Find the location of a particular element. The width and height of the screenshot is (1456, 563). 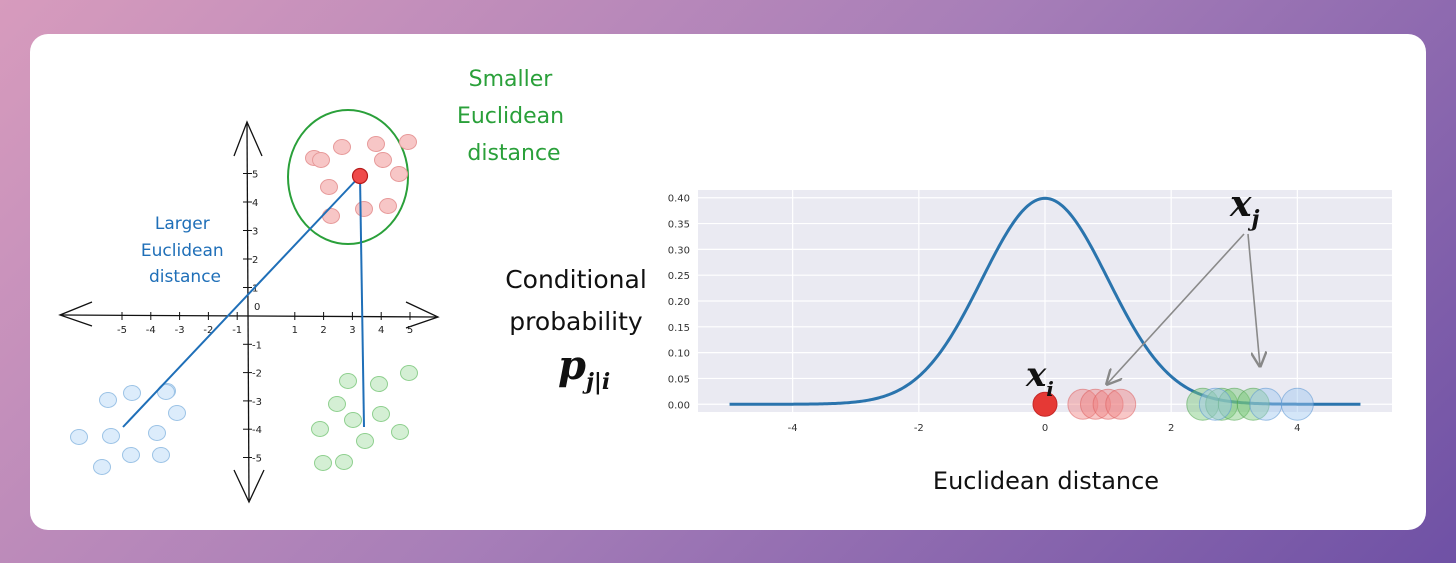

y-tick-label: -3 is located at coordinates (257, 402).